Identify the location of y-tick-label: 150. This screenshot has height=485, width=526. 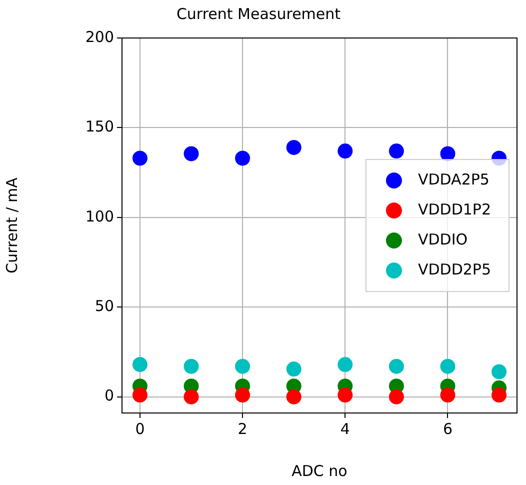
(99, 127).